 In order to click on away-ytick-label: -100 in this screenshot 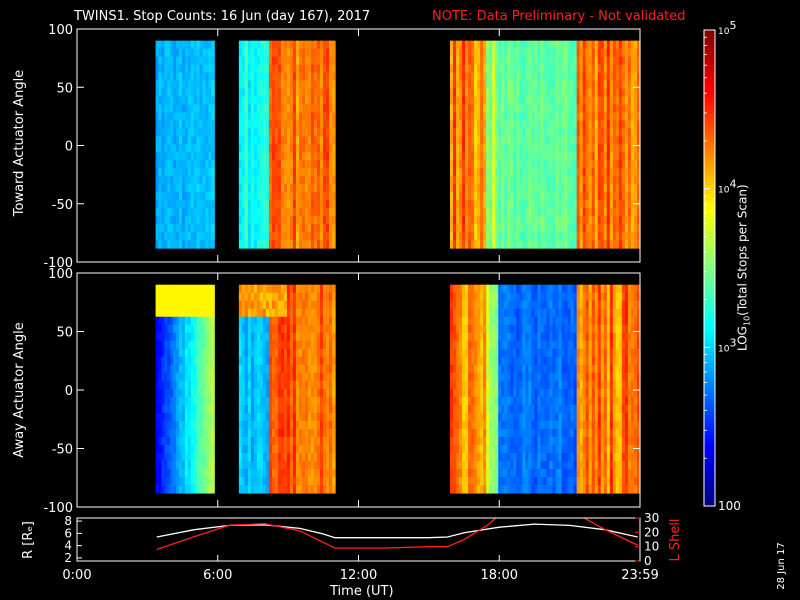, I will do `click(58, 508)`.